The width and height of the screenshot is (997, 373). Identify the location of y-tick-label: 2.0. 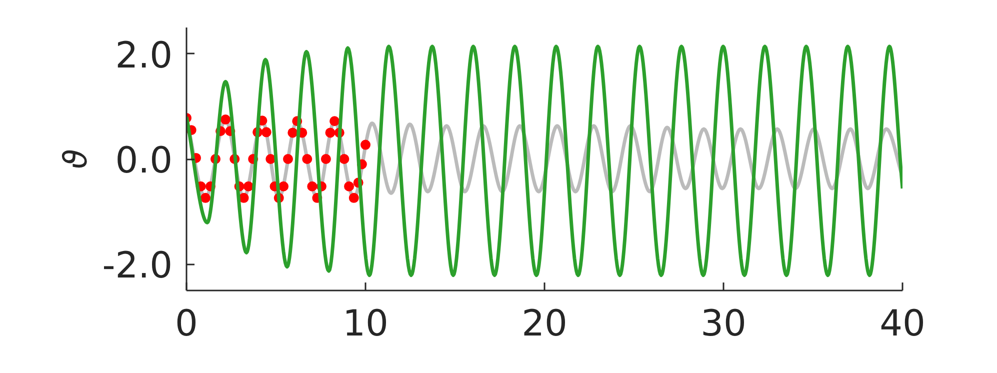
(144, 55).